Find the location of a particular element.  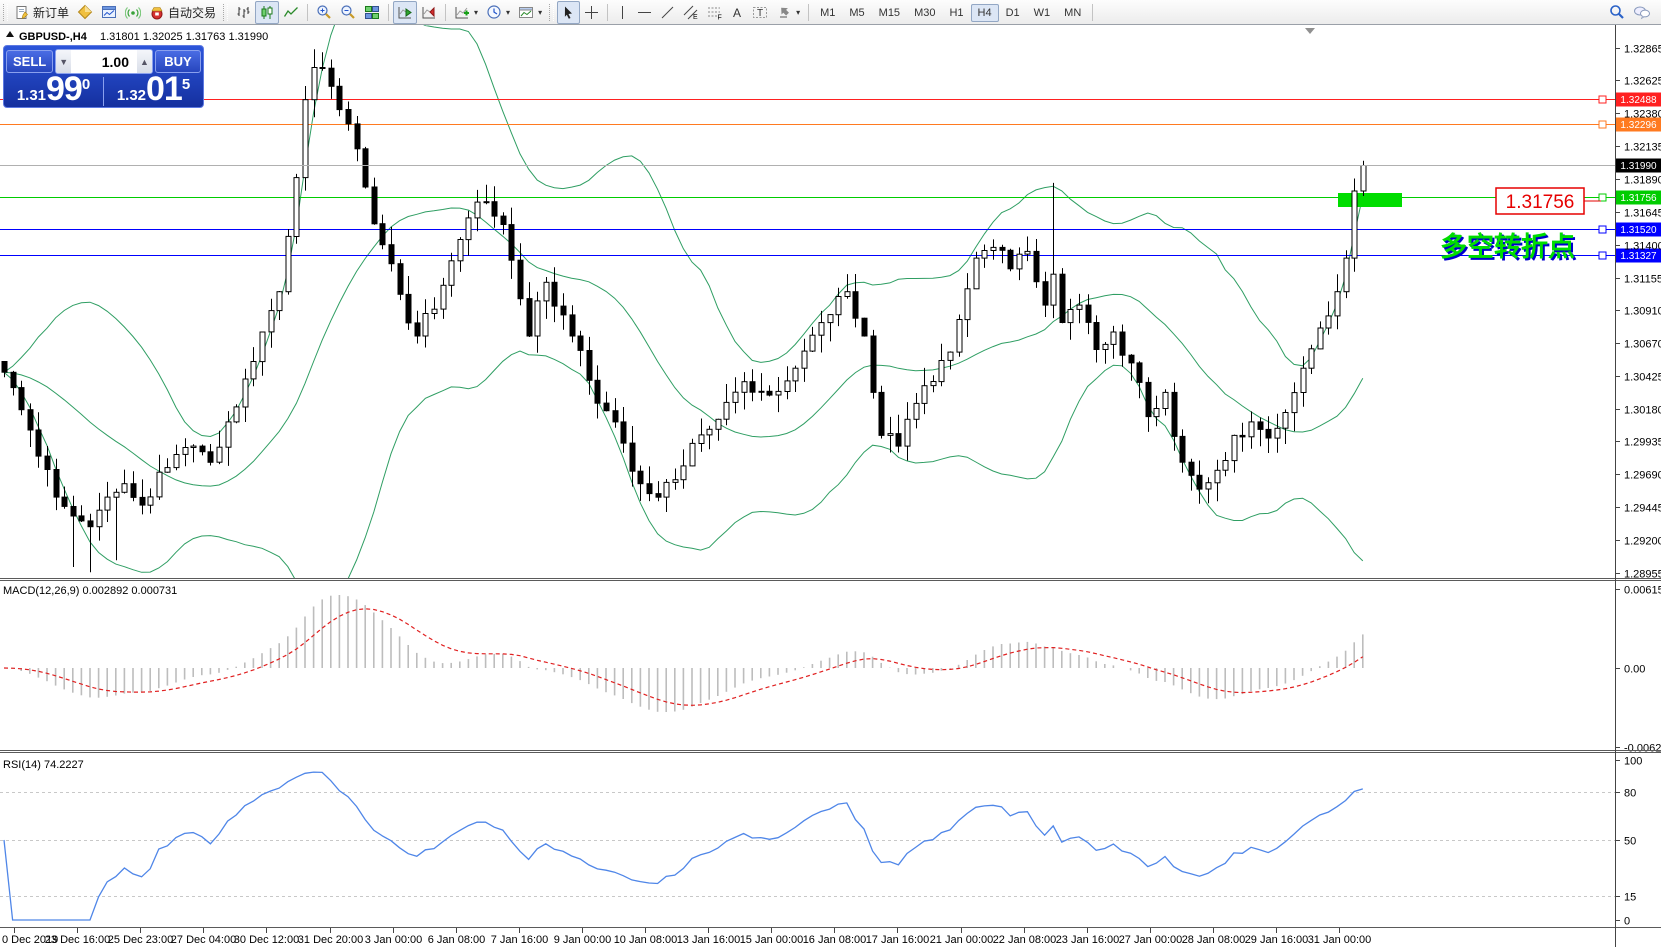

horizontal-line-button is located at coordinates (644, 12).